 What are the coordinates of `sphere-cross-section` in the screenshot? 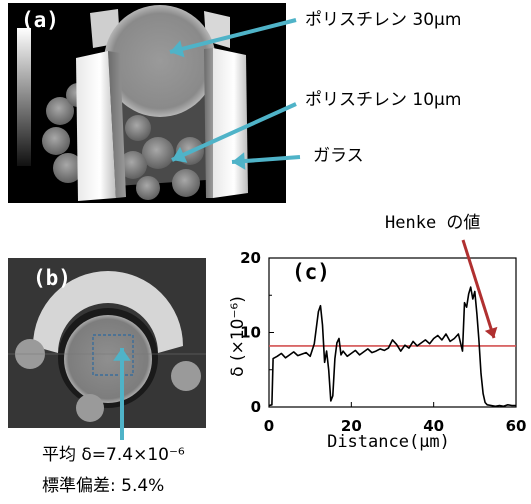 It's located at (108, 359).